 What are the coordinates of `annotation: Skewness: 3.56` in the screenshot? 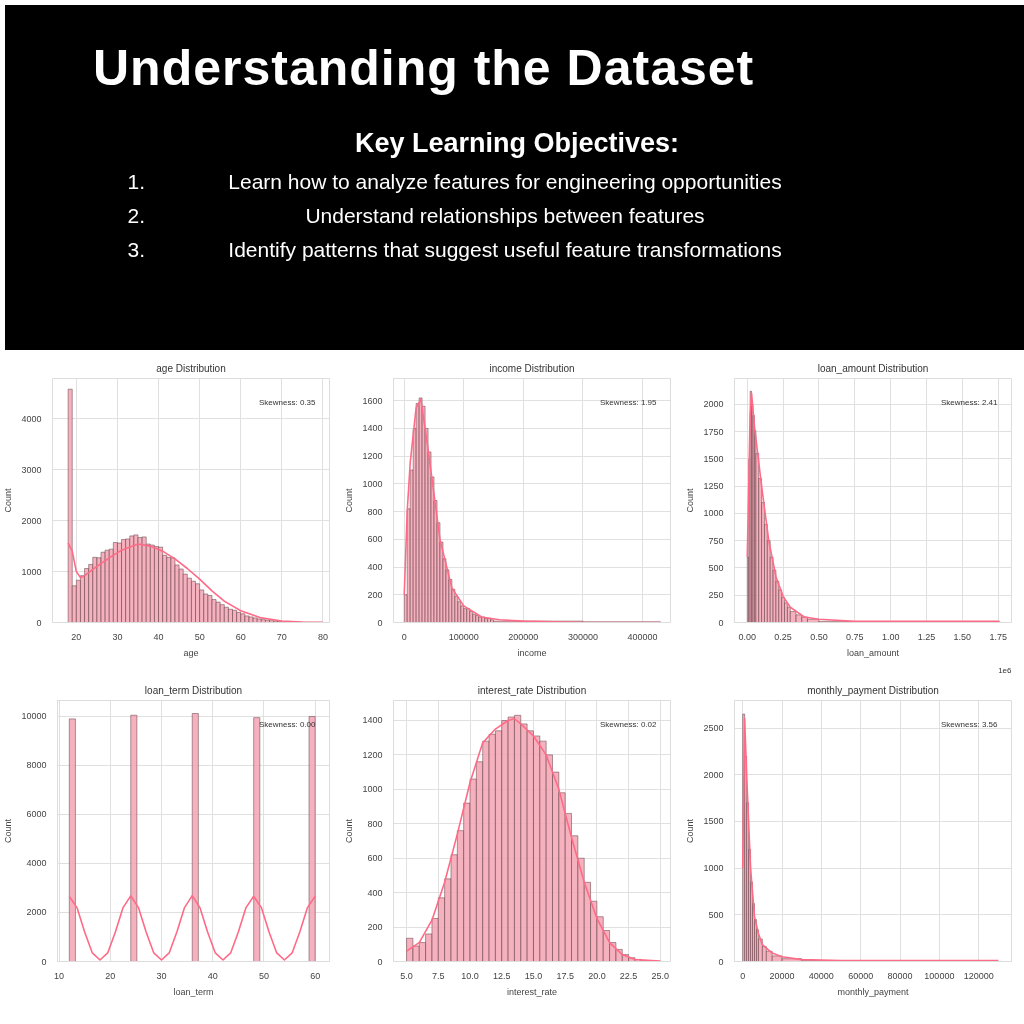 It's located at (970, 724).